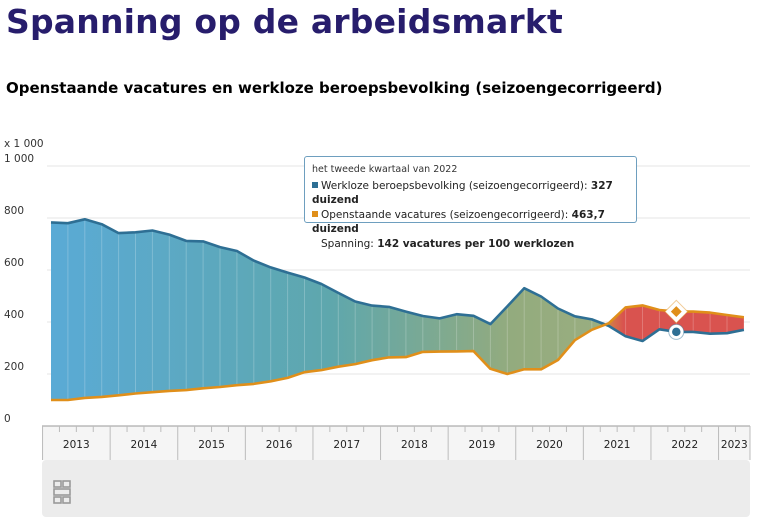 The width and height of the screenshot is (770, 528). Describe the element at coordinates (211, 445) in the screenshot. I see `x-tick-label: 2015` at that location.